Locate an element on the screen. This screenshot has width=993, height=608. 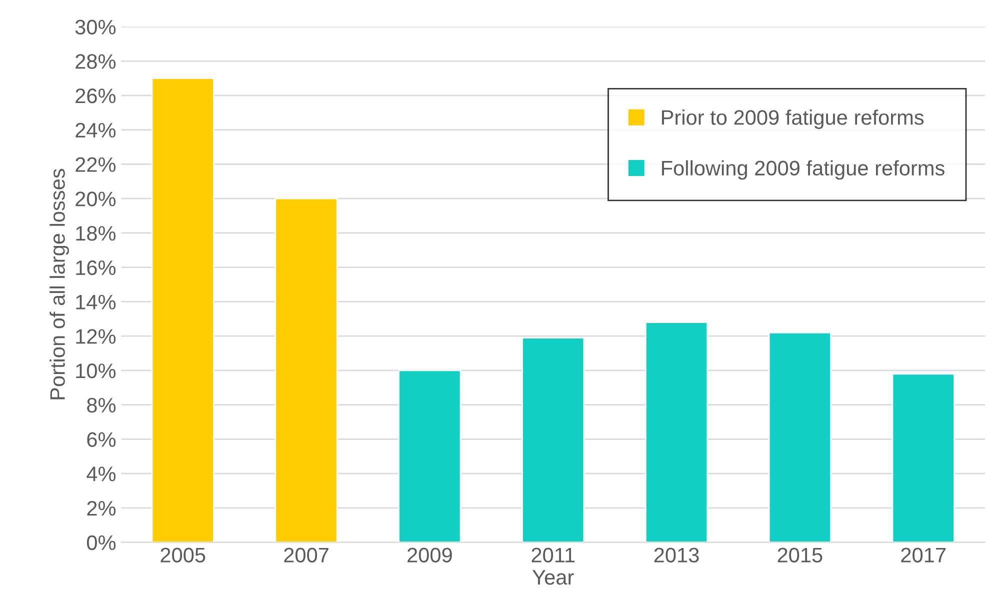
y-tick-label: 6% is located at coordinates (101, 439).